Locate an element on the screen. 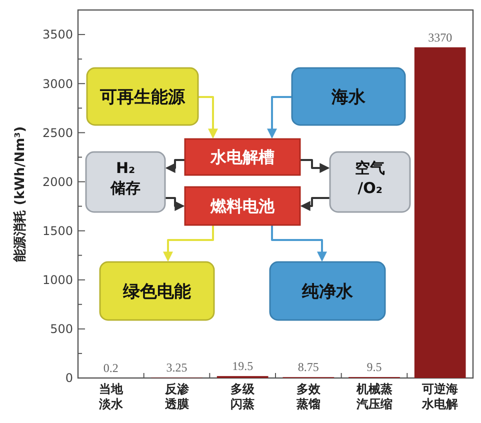  y-tick-label: 0 is located at coordinates (69, 378).